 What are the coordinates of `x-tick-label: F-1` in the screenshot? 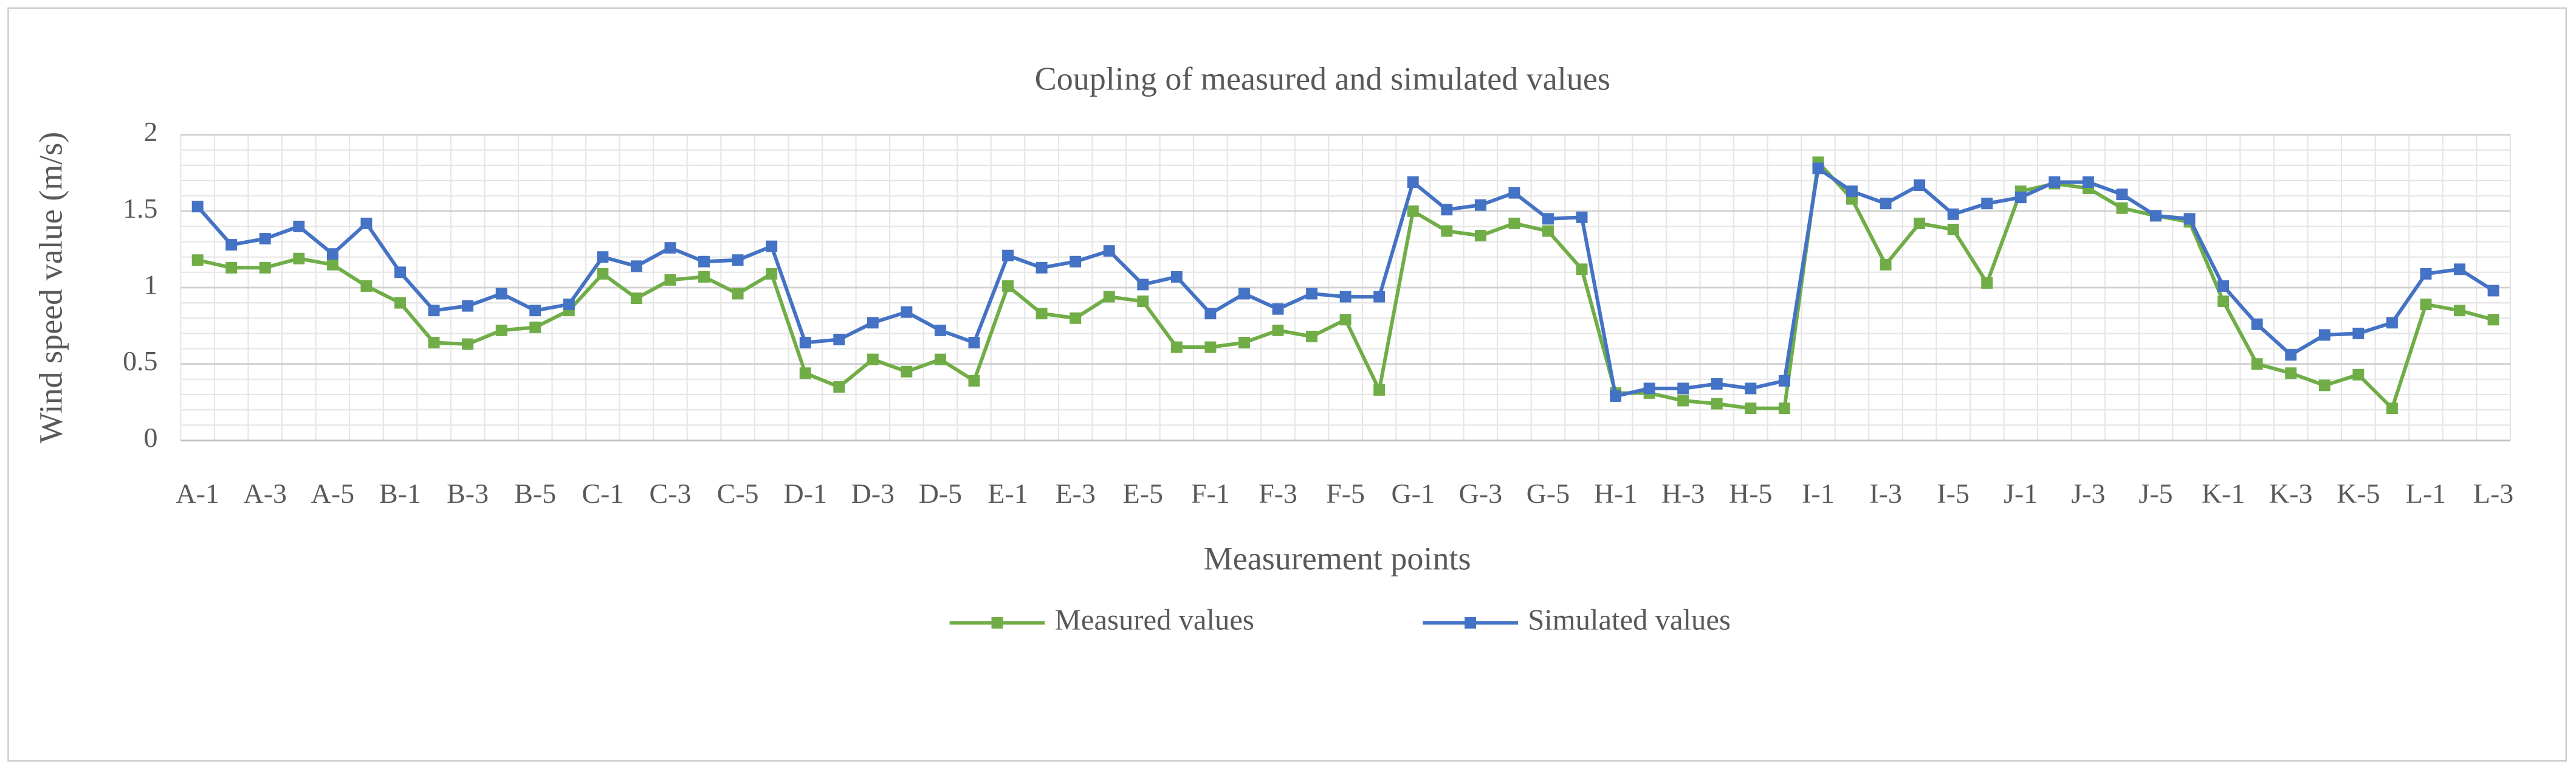 It's located at (1210, 493).